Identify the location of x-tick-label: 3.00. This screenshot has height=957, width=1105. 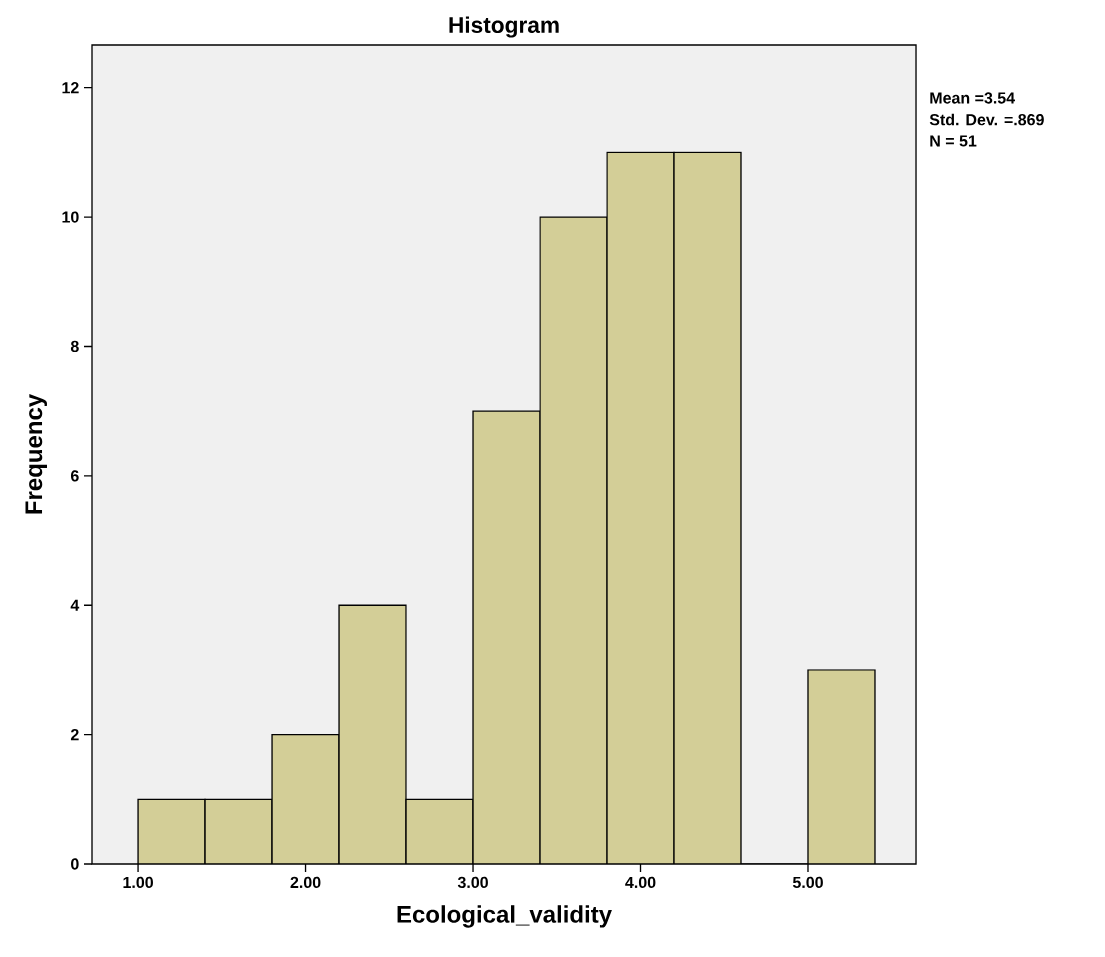
(472, 882).